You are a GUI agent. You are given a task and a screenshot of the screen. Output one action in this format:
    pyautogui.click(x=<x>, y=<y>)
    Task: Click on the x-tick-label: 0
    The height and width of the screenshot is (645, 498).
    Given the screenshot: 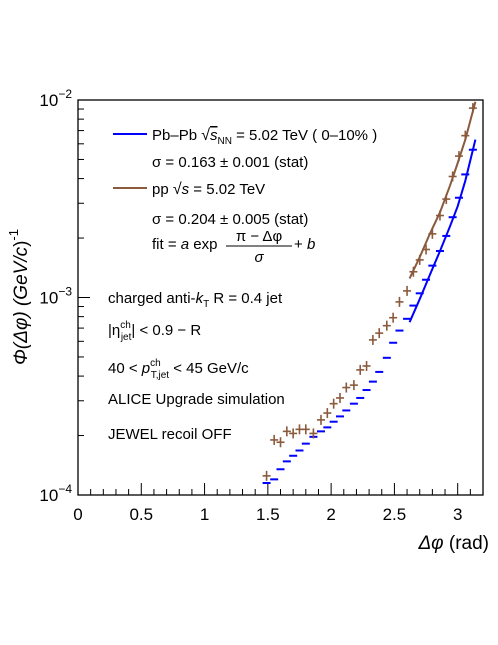 What is the action you would take?
    pyautogui.click(x=77, y=514)
    